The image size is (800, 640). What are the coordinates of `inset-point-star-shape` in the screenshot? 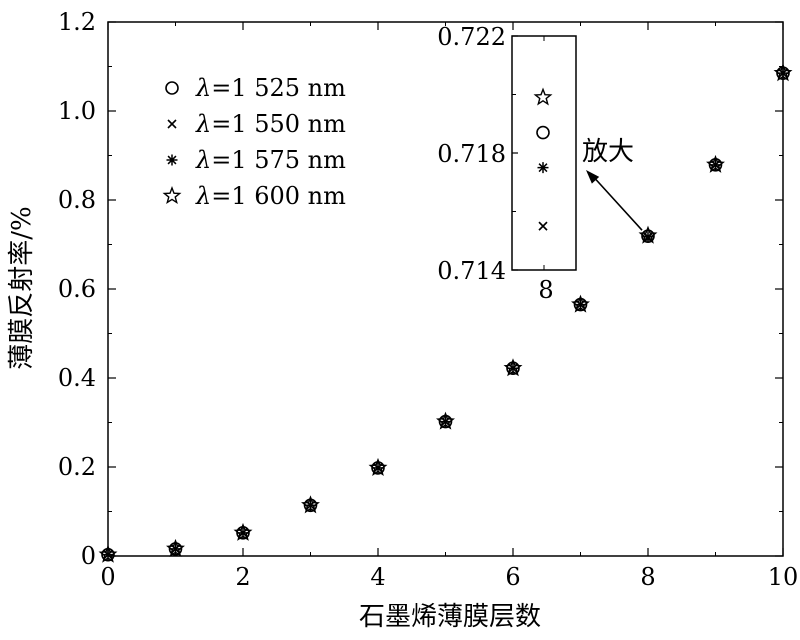 It's located at (543, 96).